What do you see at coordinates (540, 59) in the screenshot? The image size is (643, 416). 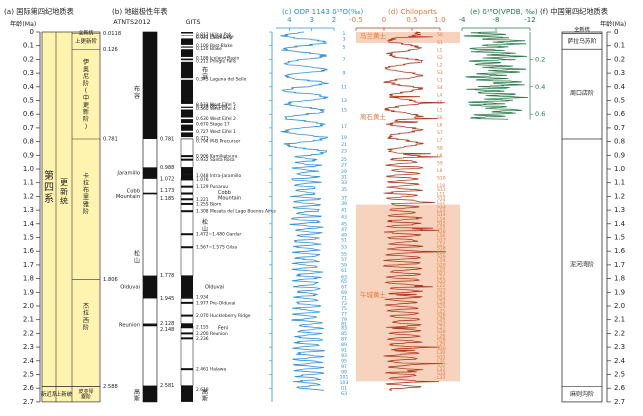 I see `e-inner-tick-label: 0.2` at bounding box center [540, 59].